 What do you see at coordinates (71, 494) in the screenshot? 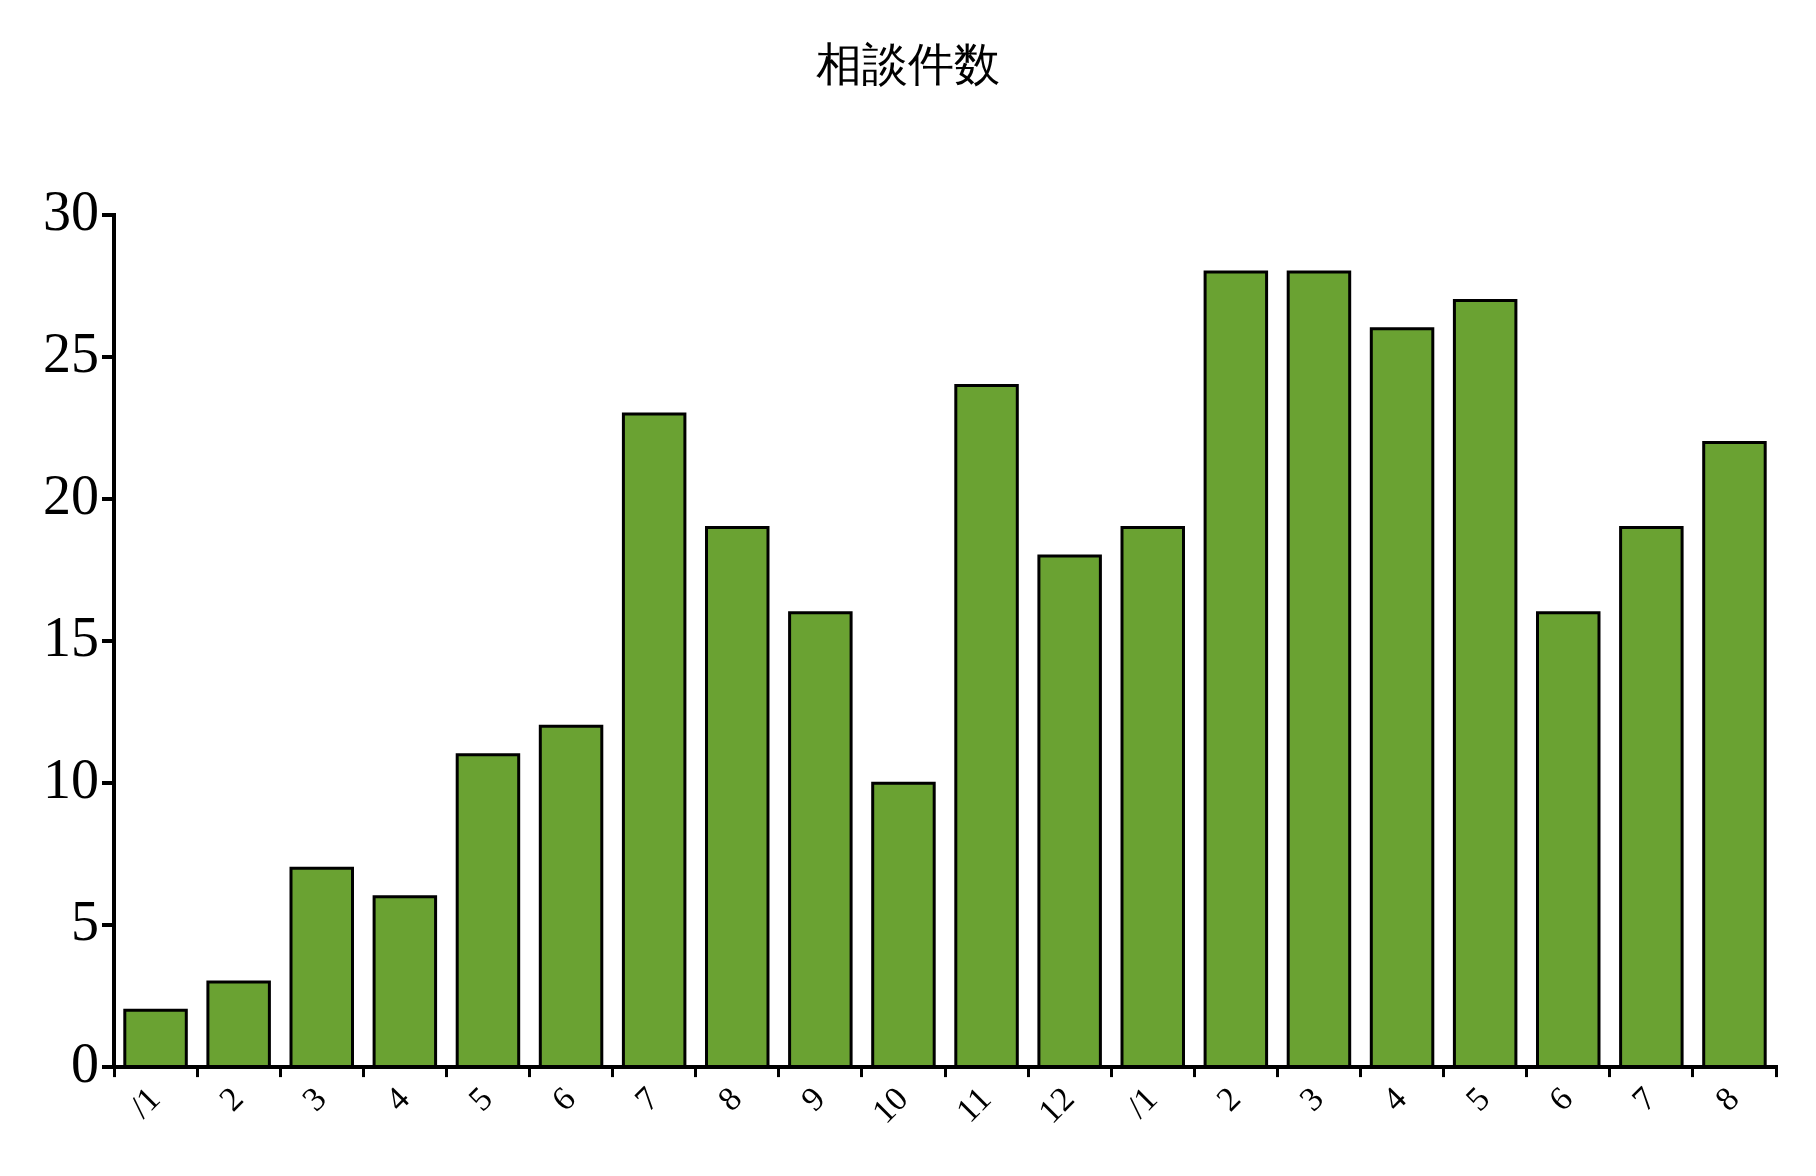
I see `y-tick-label: 20` at bounding box center [71, 494].